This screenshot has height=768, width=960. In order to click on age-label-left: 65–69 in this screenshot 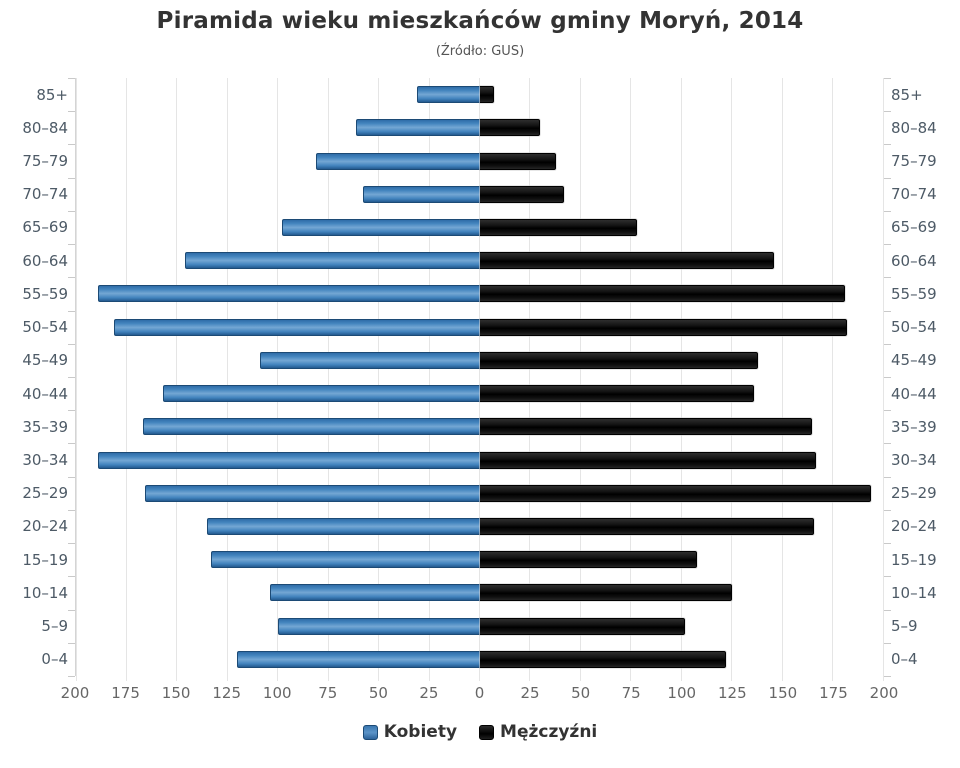, I will do `click(45, 227)`.